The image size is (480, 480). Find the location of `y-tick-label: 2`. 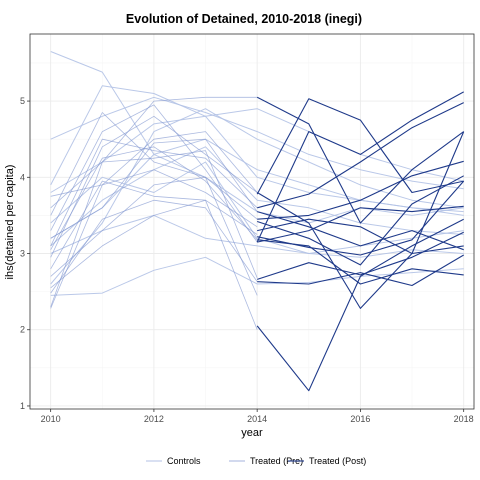

y-tick-label: 2 is located at coordinates (22, 330).